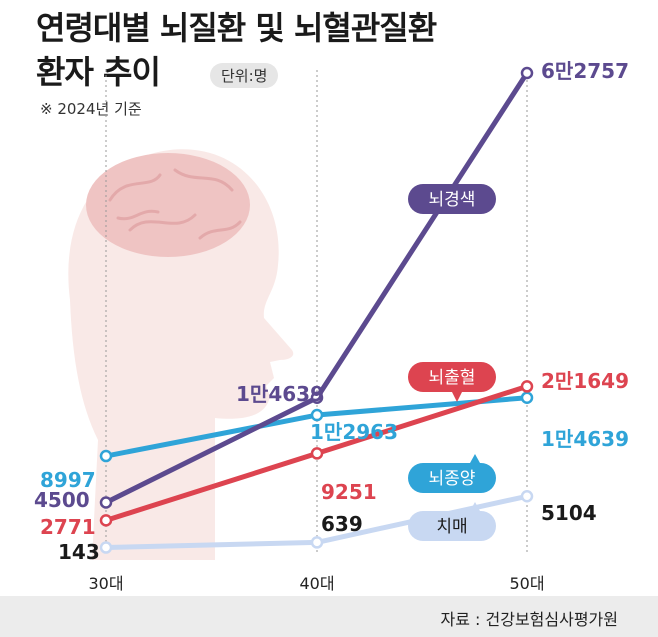 This screenshot has width=658, height=637. What do you see at coordinates (79, 552) in the screenshot?
I see `data-label-3-0: 143` at bounding box center [79, 552].